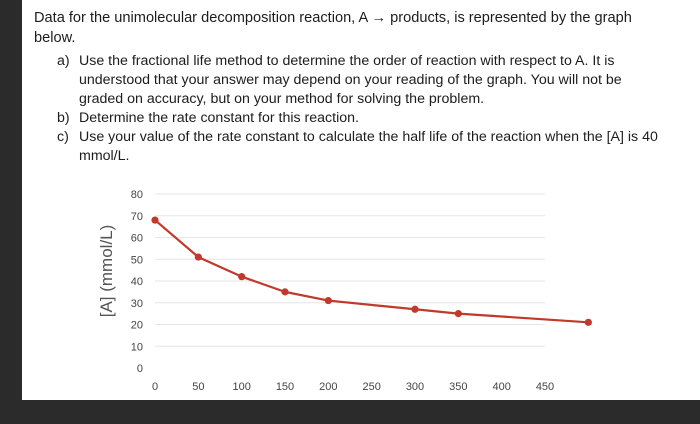 The height and width of the screenshot is (424, 700). What do you see at coordinates (137, 304) in the screenshot?
I see `y-tick-label: 30` at bounding box center [137, 304].